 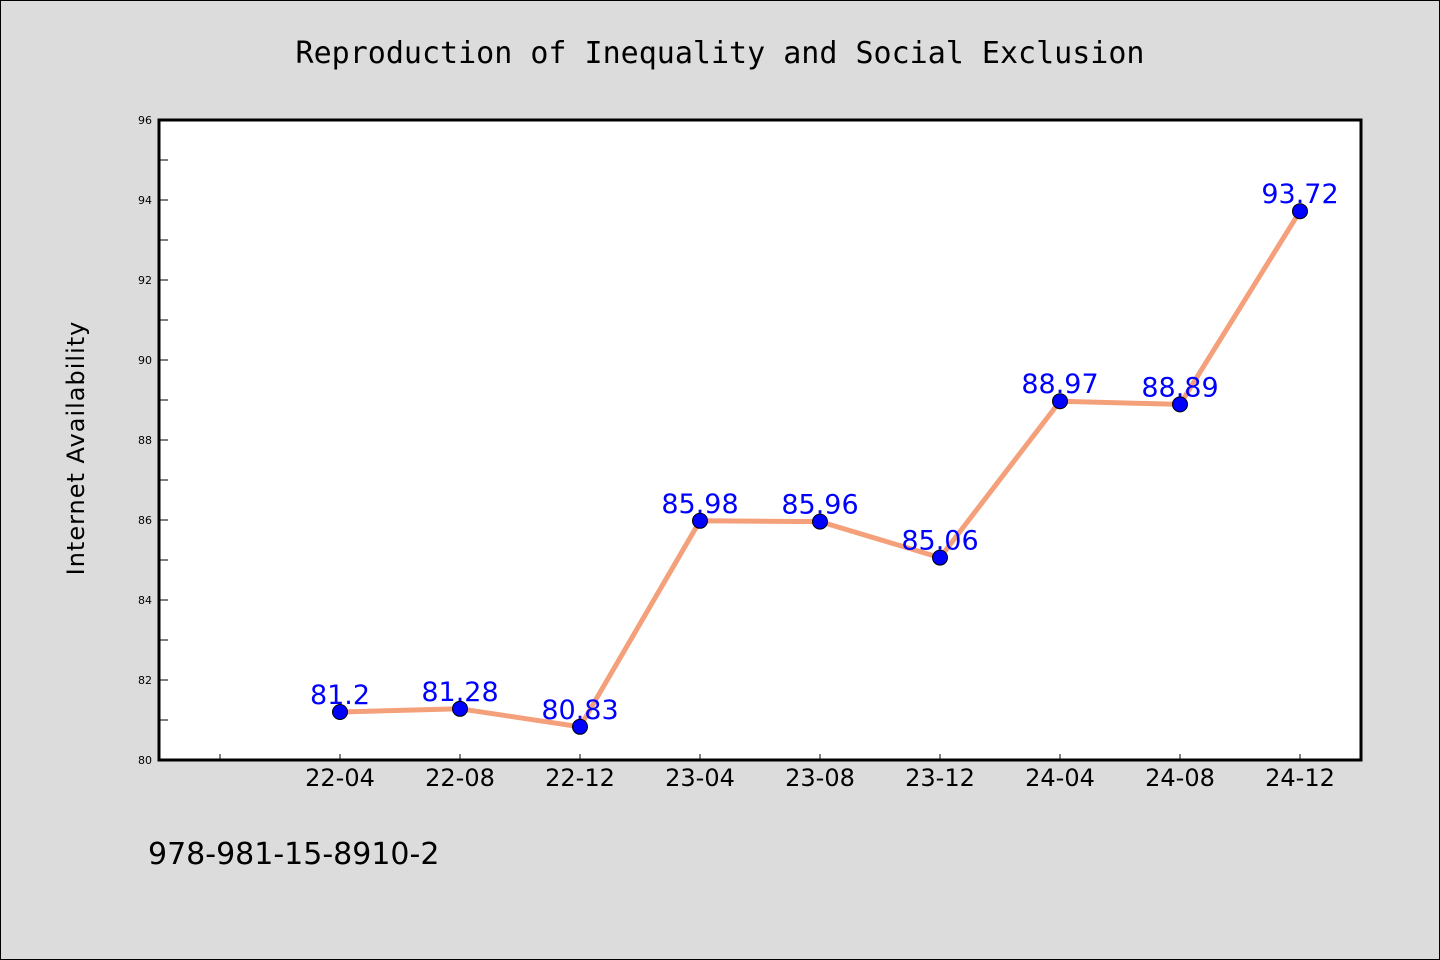 I want to click on x-tick-label: 23-12, so click(x=940, y=778).